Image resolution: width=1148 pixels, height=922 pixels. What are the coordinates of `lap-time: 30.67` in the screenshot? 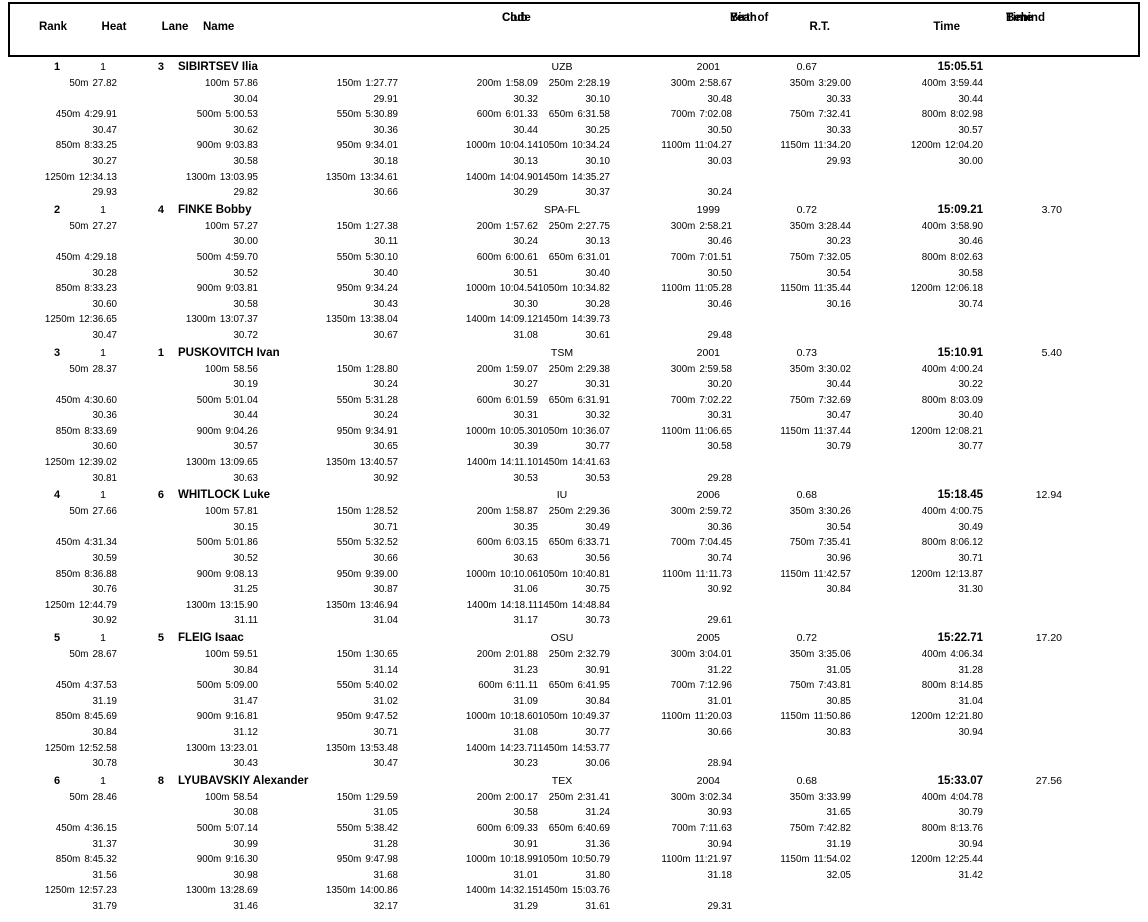 It's located at (385, 335).